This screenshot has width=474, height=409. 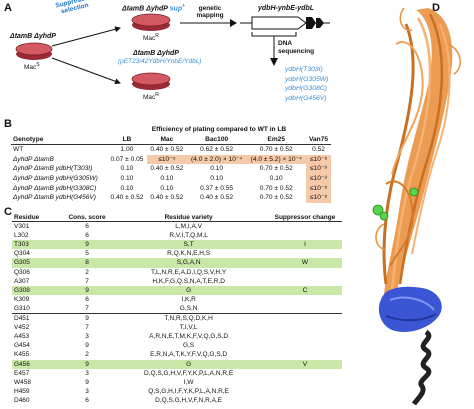 I want to click on value-cell: 0.52, so click(x=318, y=149).